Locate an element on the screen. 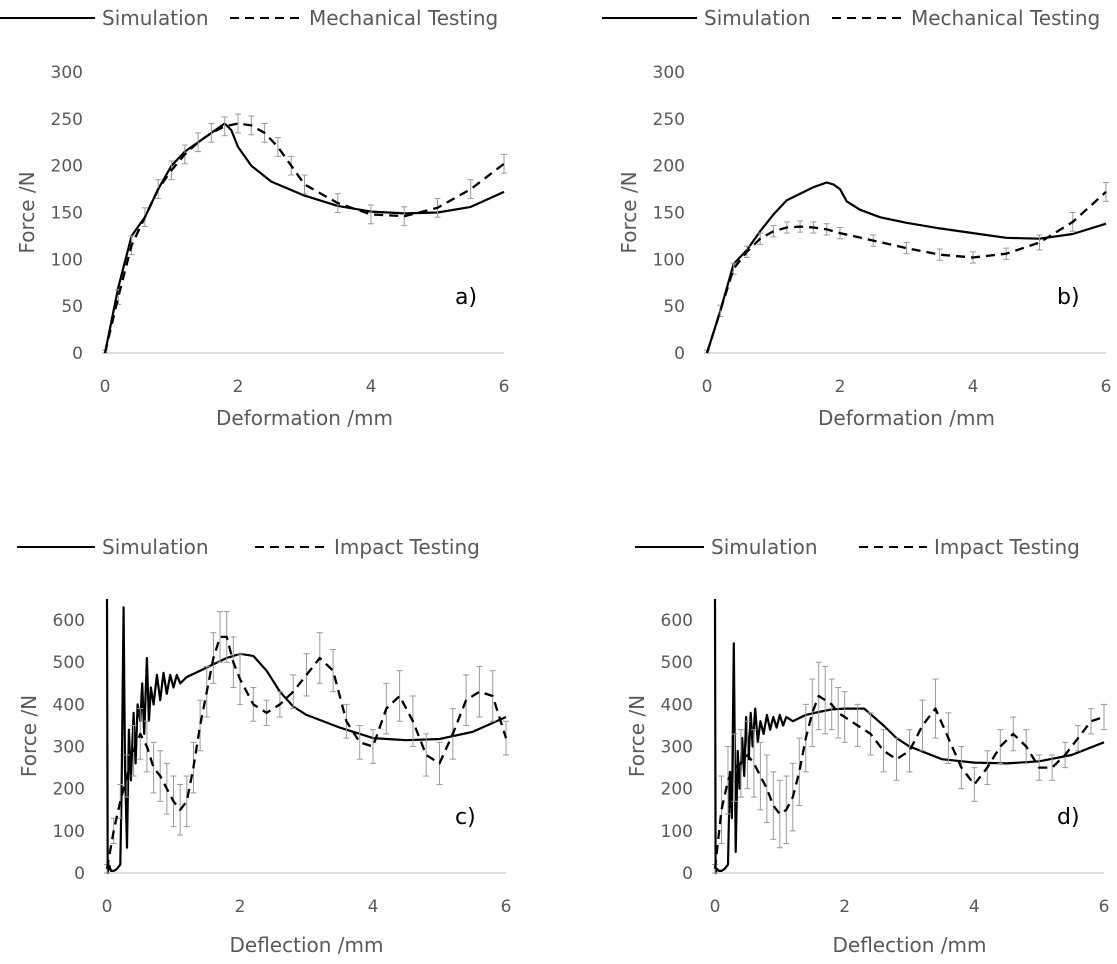  panel-label: a) is located at coordinates (466, 297).